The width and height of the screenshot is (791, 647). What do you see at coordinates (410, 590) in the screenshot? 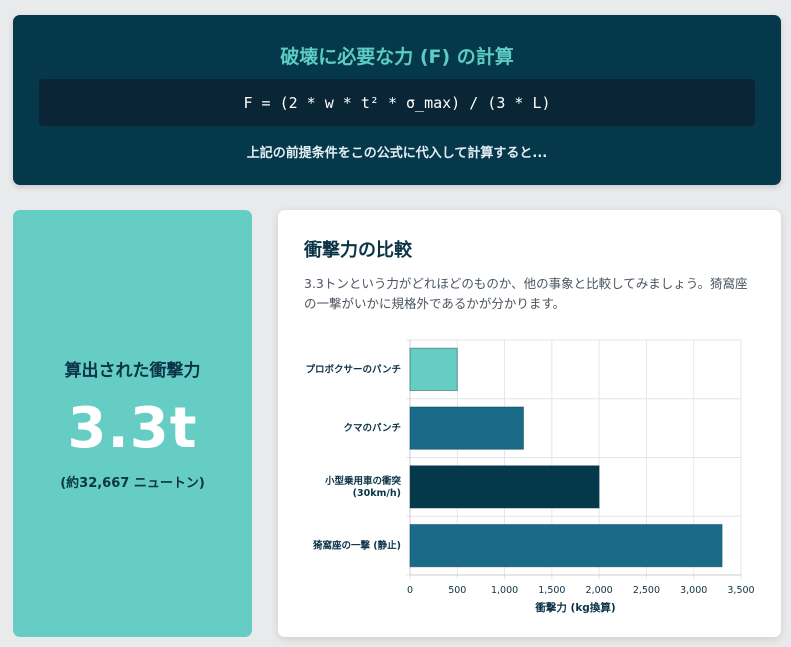
I see `x-tick-label: 0` at bounding box center [410, 590].